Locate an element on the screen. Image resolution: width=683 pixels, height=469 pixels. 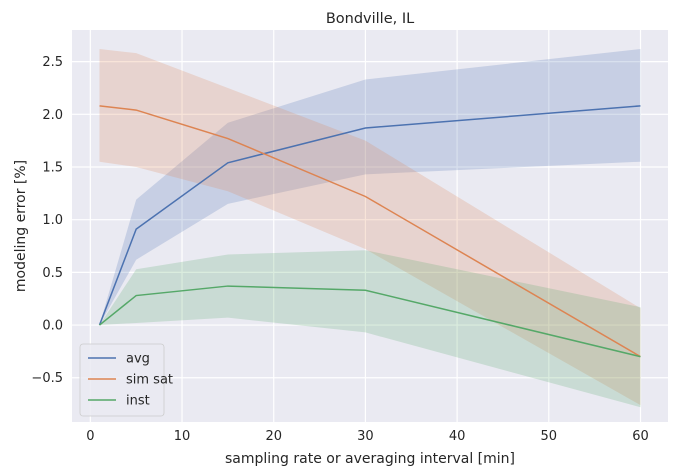
x-tick-labels: 0 10 20 30 40 50 60 is located at coordinates (367, 436).